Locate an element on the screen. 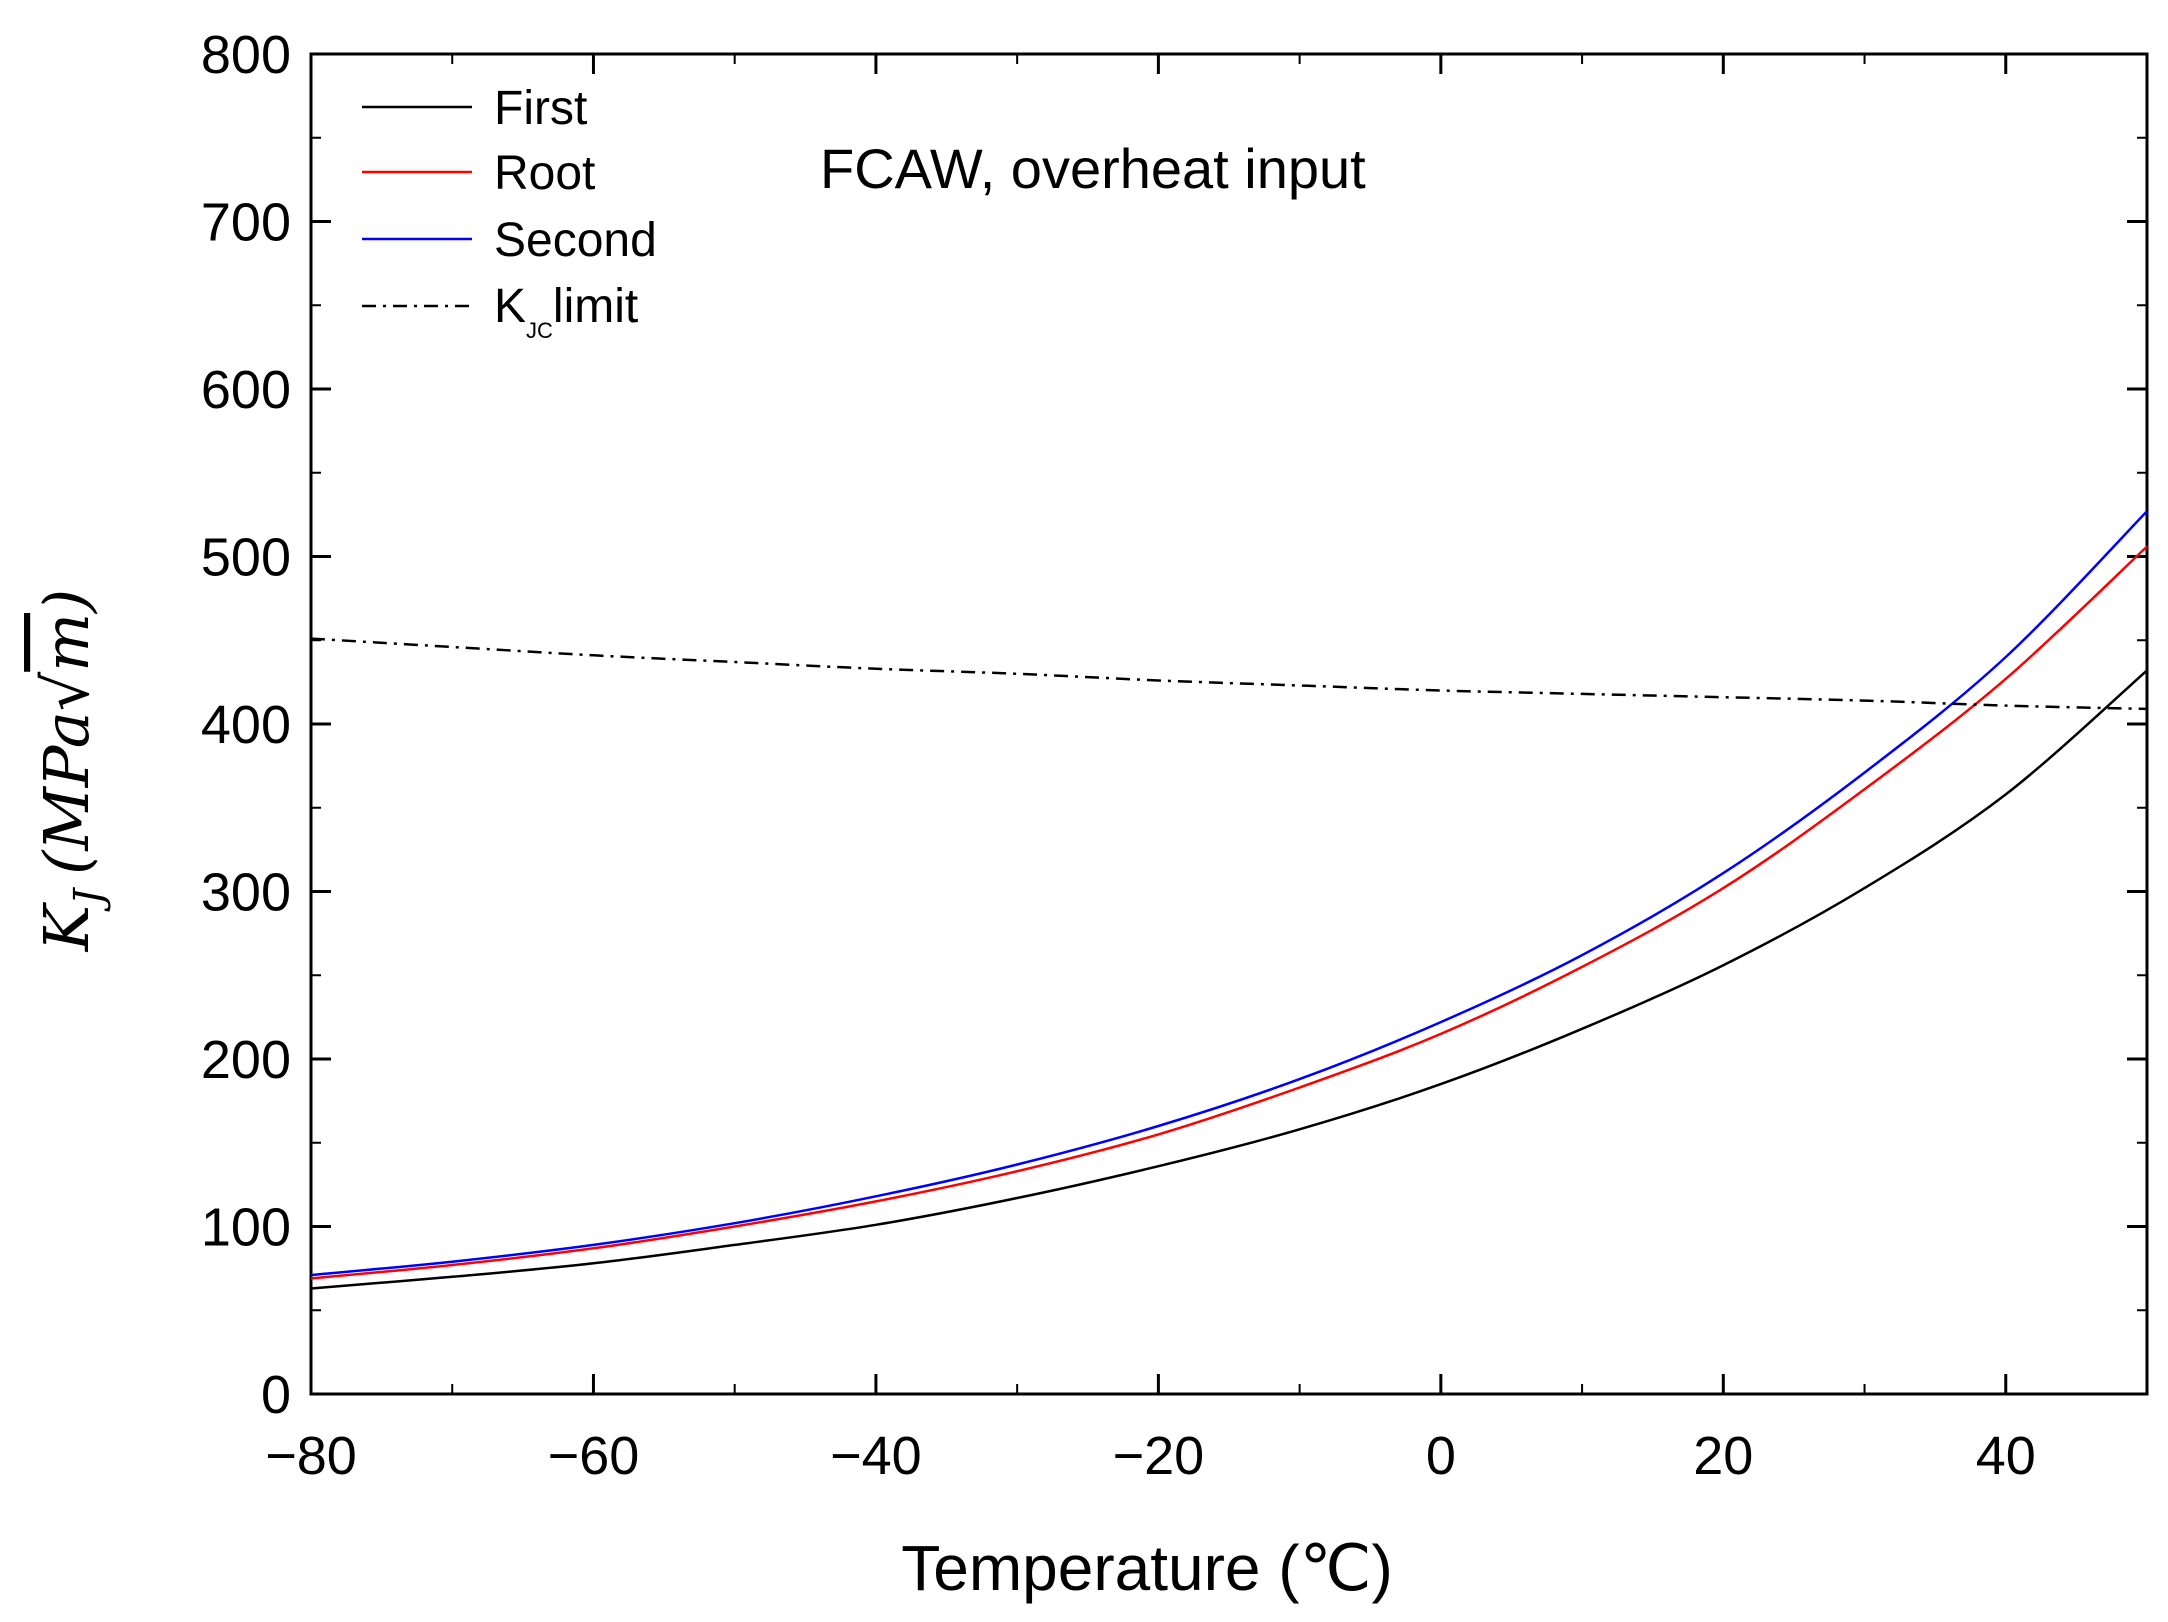  legend-entry-first: First is located at coordinates (474, 108).